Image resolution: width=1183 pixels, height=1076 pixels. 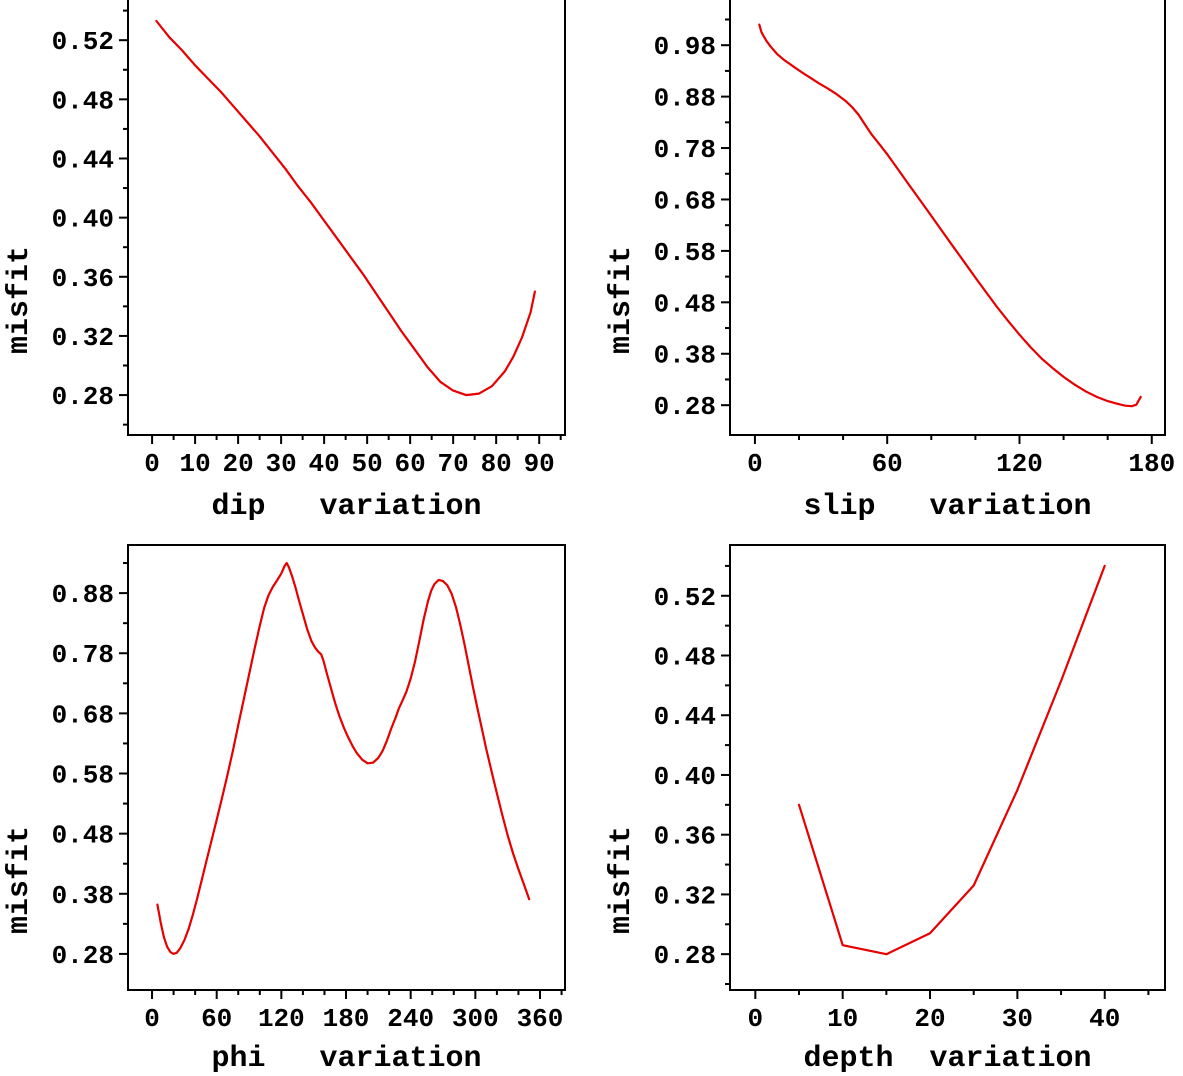 What do you see at coordinates (20, 880) in the screenshot?
I see `phi-y-axis-title: misfit` at bounding box center [20, 880].